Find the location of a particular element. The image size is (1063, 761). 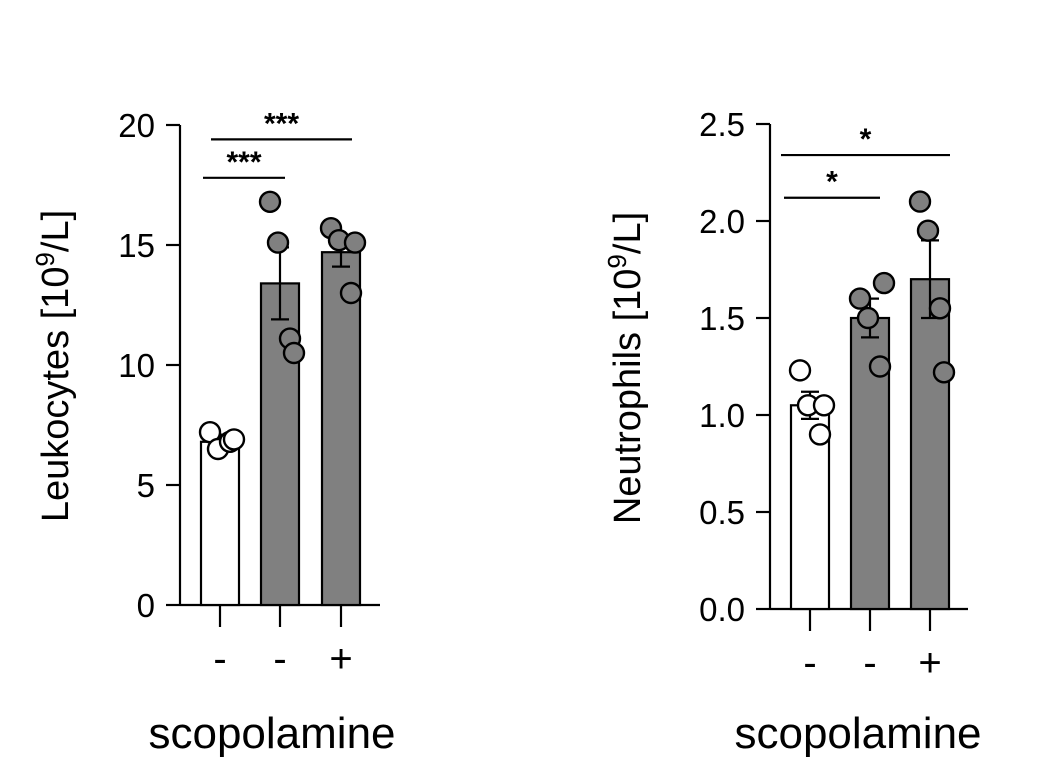

y-tick-label: 0.5 is located at coordinates (722, 512).